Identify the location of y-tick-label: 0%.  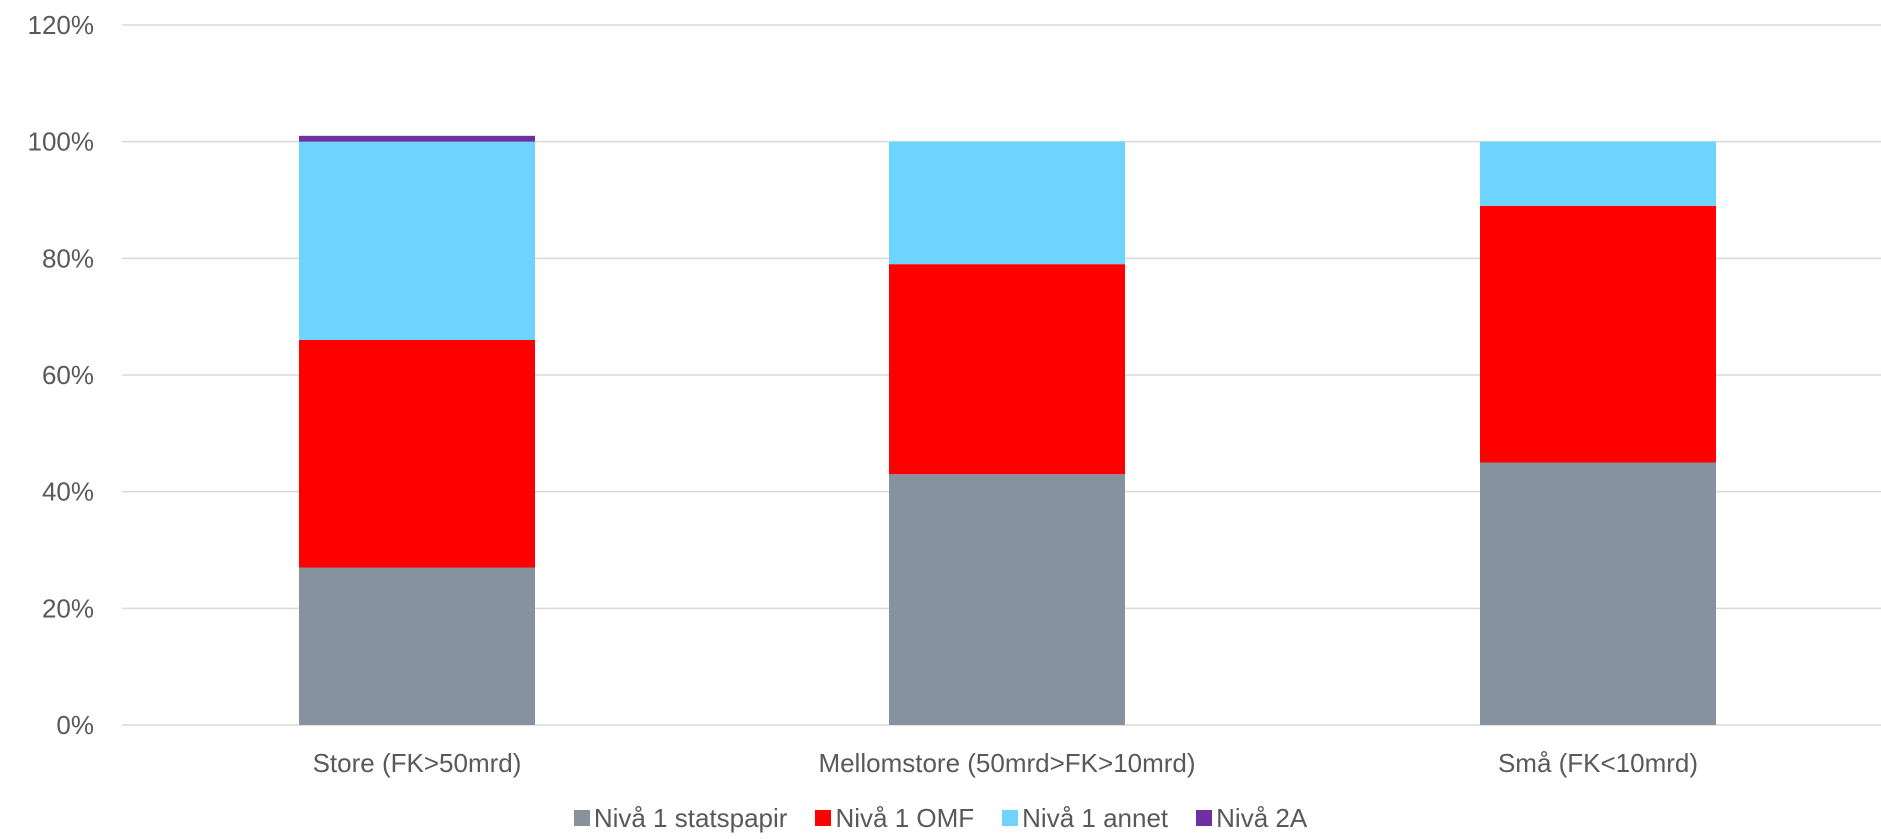
(75, 725).